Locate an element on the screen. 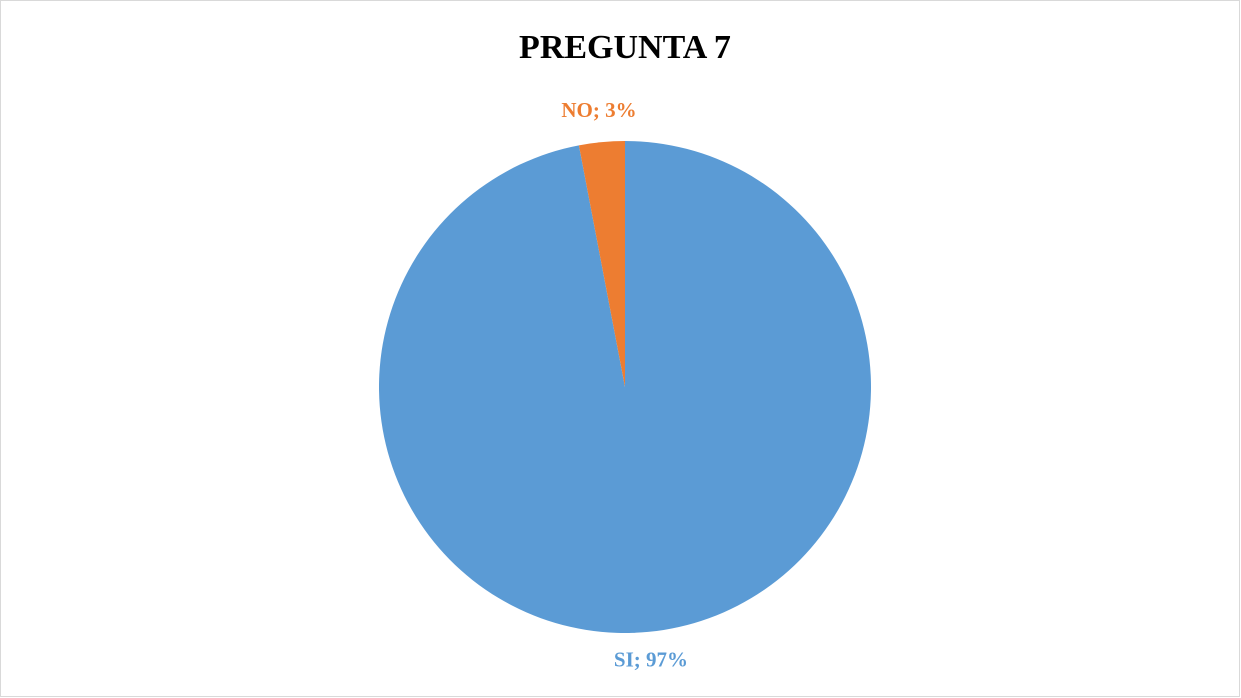 This screenshot has width=1241, height=698. data-label: SI; 97% is located at coordinates (651, 660).